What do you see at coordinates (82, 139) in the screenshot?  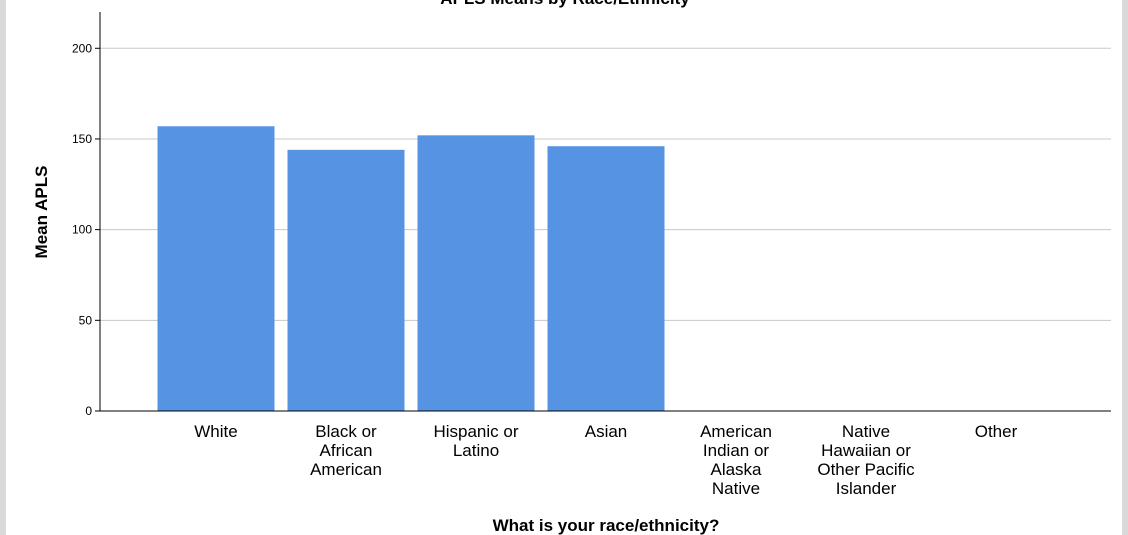 I see `y-tick-label: 150` at bounding box center [82, 139].